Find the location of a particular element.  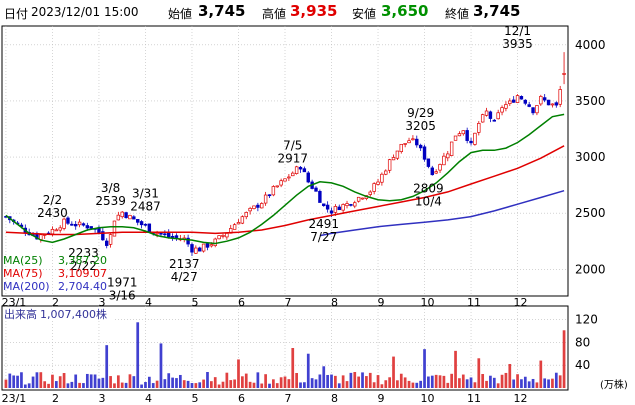

price-y-tick-label: 3000 is located at coordinates (590, 157).